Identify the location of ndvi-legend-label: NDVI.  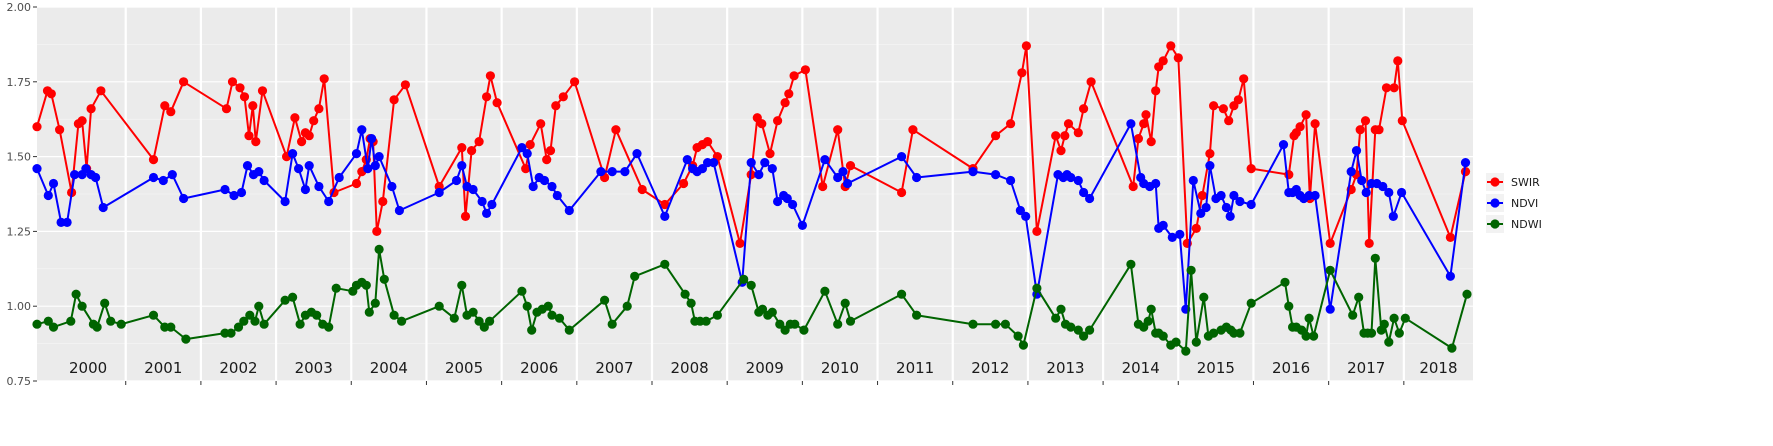
(1524, 203).